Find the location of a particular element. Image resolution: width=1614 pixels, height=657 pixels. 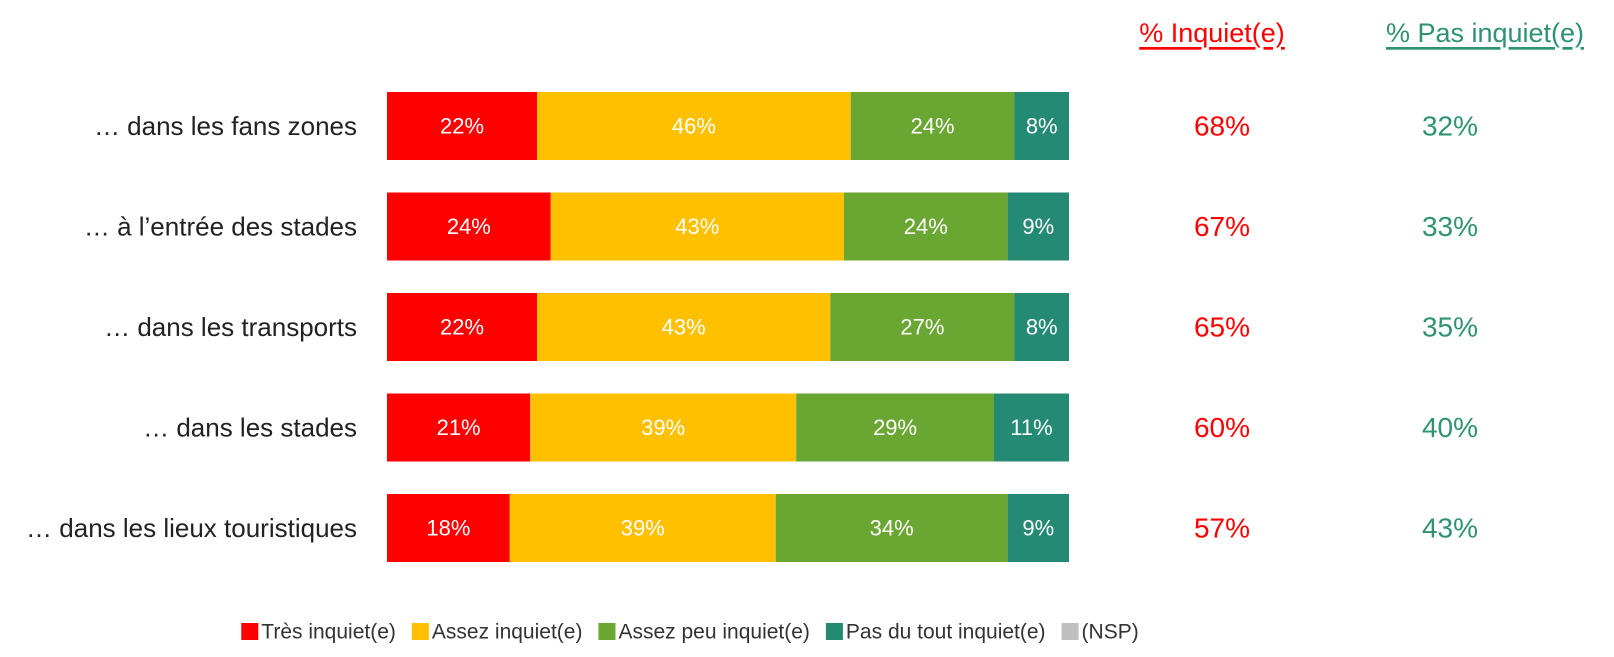

data-label: 46% is located at coordinates (694, 126).